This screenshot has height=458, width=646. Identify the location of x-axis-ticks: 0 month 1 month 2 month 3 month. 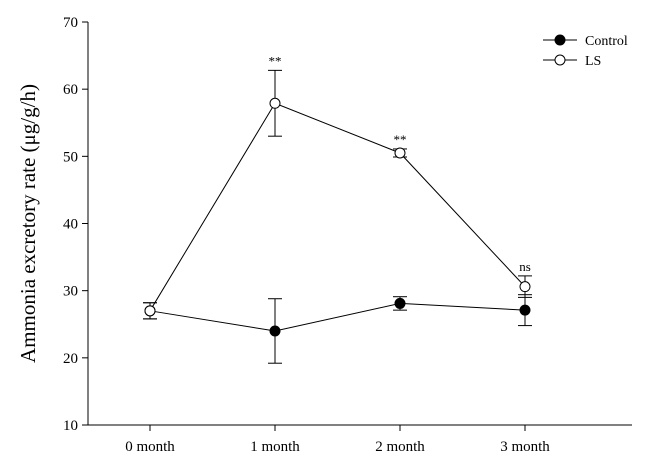
(337, 440).